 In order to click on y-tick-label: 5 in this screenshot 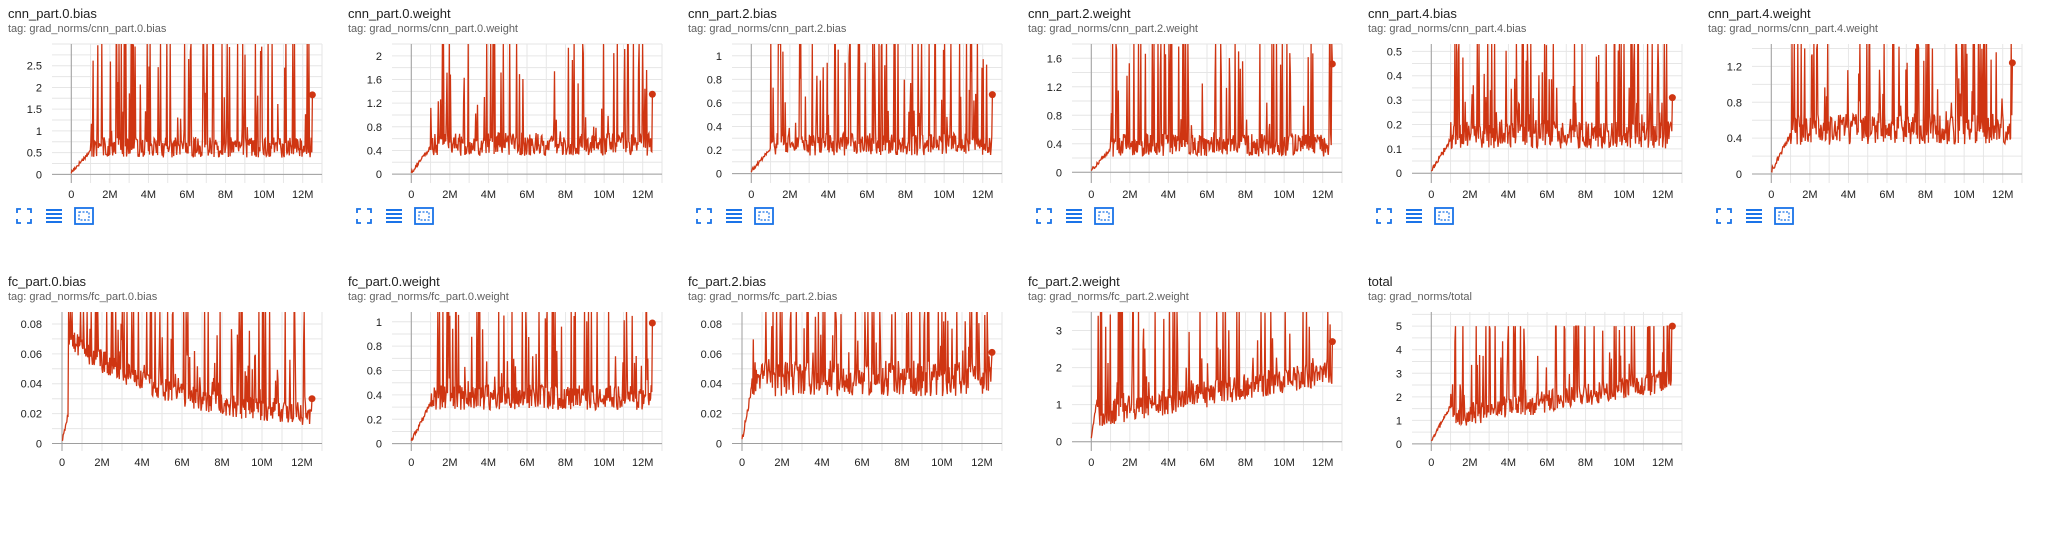, I will do `click(1399, 327)`.